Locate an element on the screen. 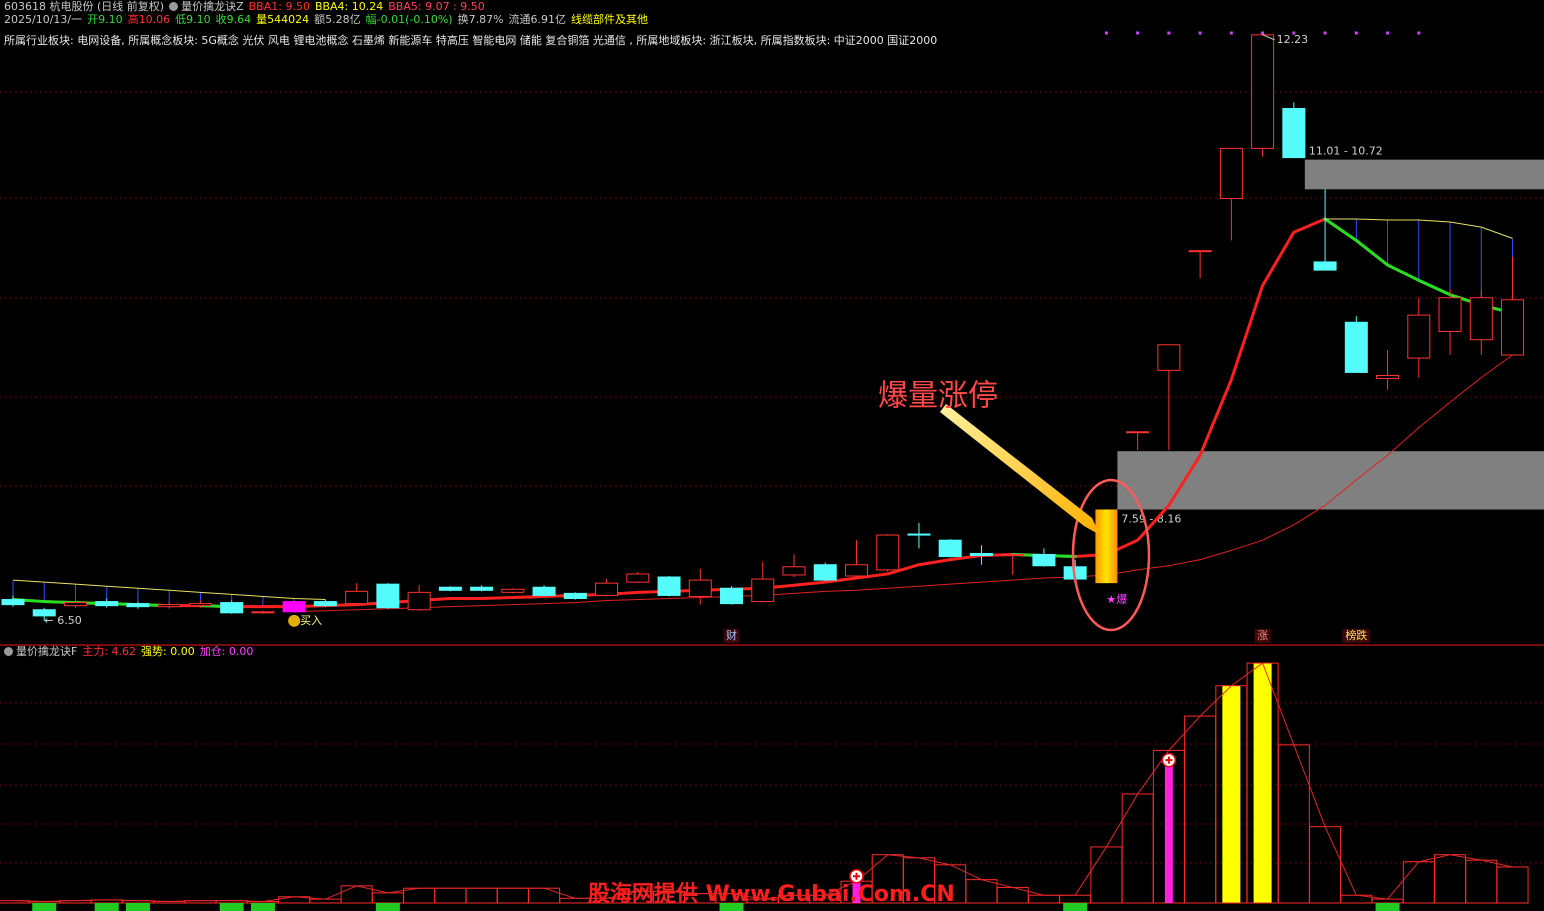 Image resolution: width=1544 pixels, height=911 pixels. legend-entry: 加仓: 0.00 is located at coordinates (226, 651).